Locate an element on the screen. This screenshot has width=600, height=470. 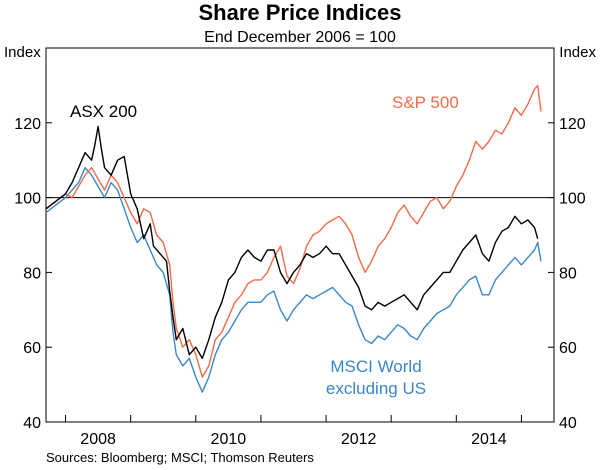
x-tick-label-2010: 2010 is located at coordinates (229, 439).